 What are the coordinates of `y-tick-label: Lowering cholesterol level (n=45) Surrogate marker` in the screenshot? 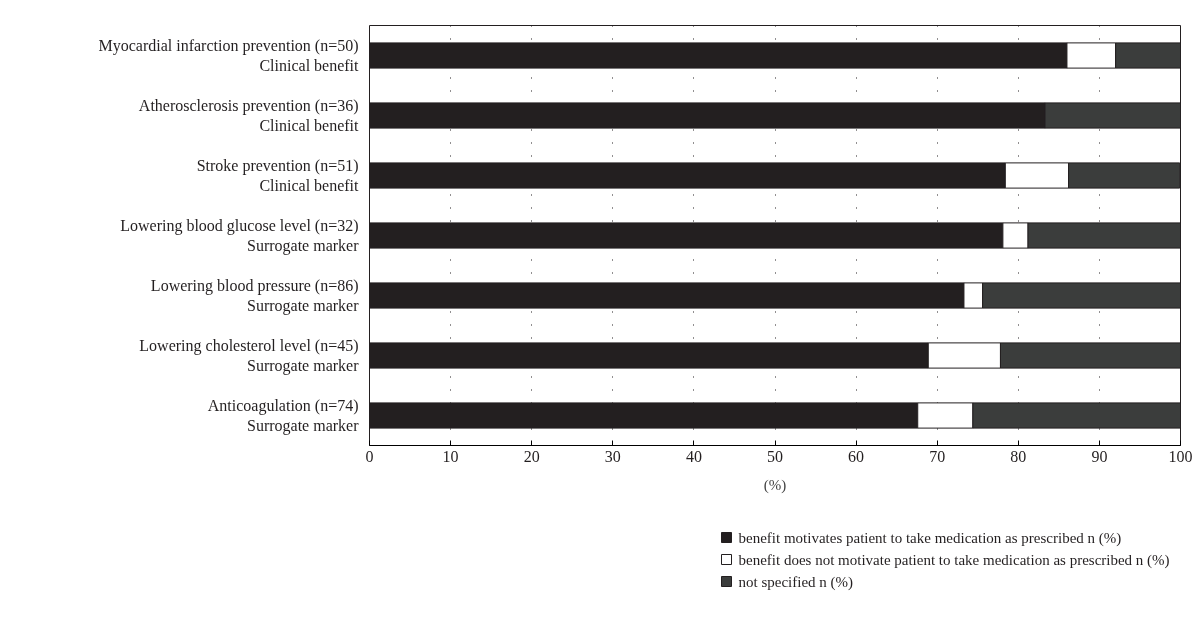 It's located at (249, 356).